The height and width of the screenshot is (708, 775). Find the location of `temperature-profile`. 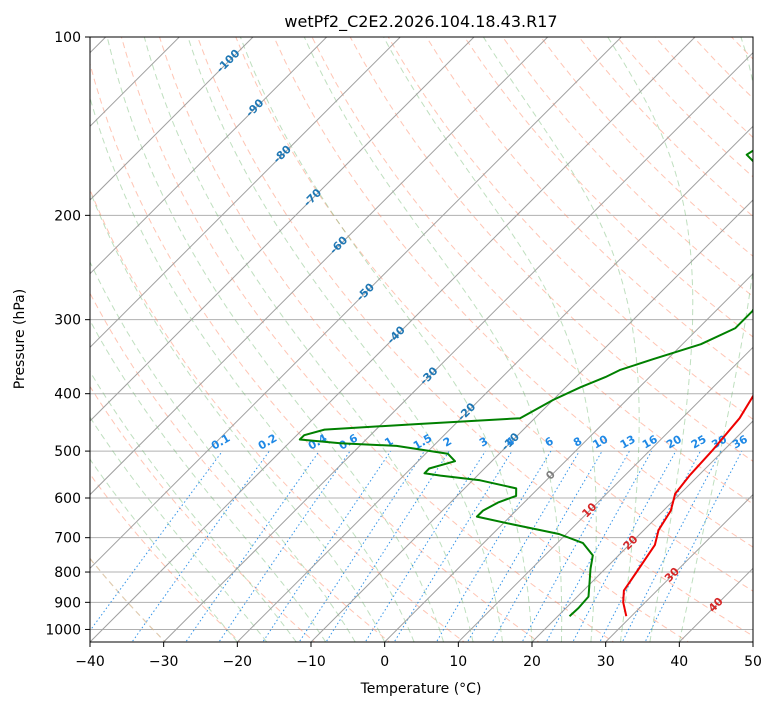

temperature-profile is located at coordinates (687, 505).